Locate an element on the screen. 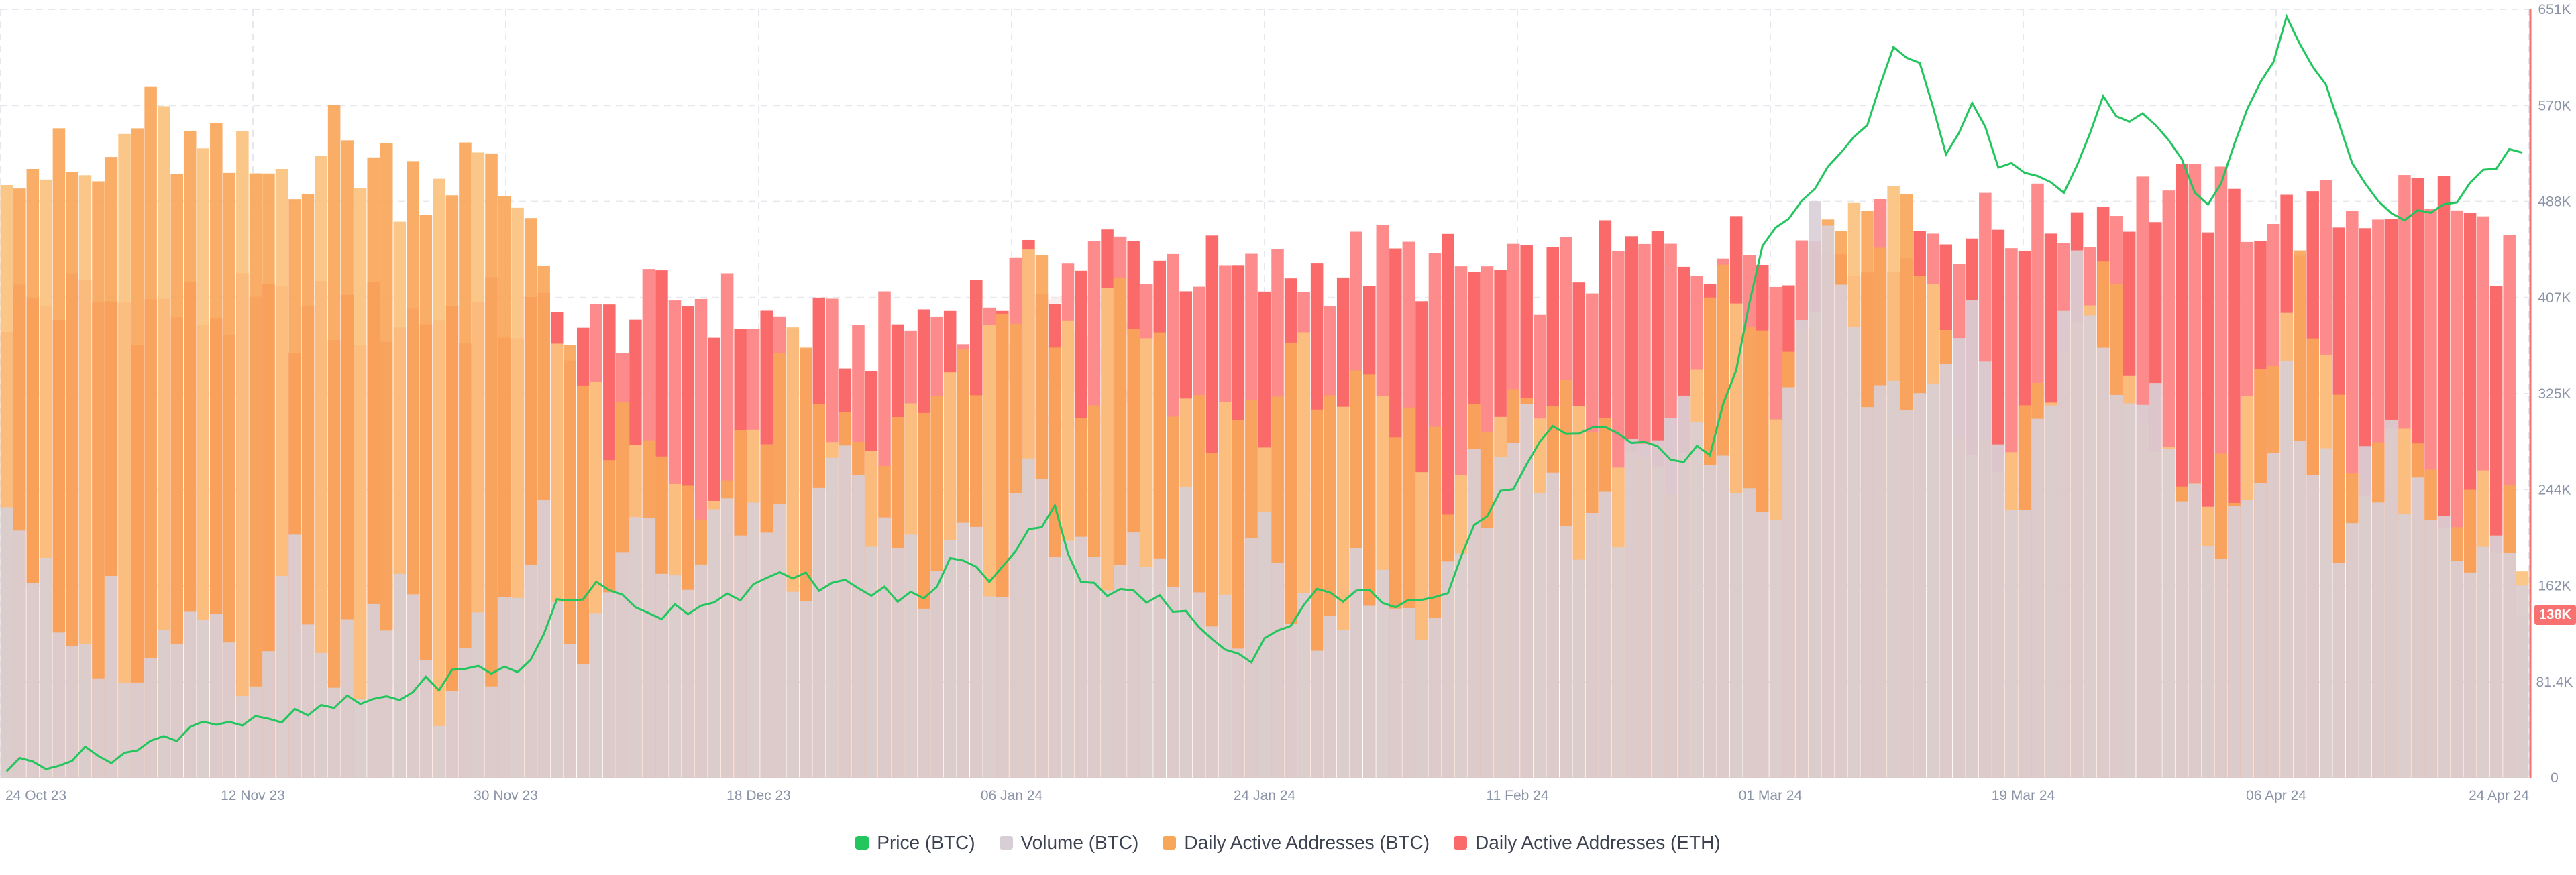 This screenshot has width=2576, height=875. y-tick-label: 651K is located at coordinates (2554, 9).